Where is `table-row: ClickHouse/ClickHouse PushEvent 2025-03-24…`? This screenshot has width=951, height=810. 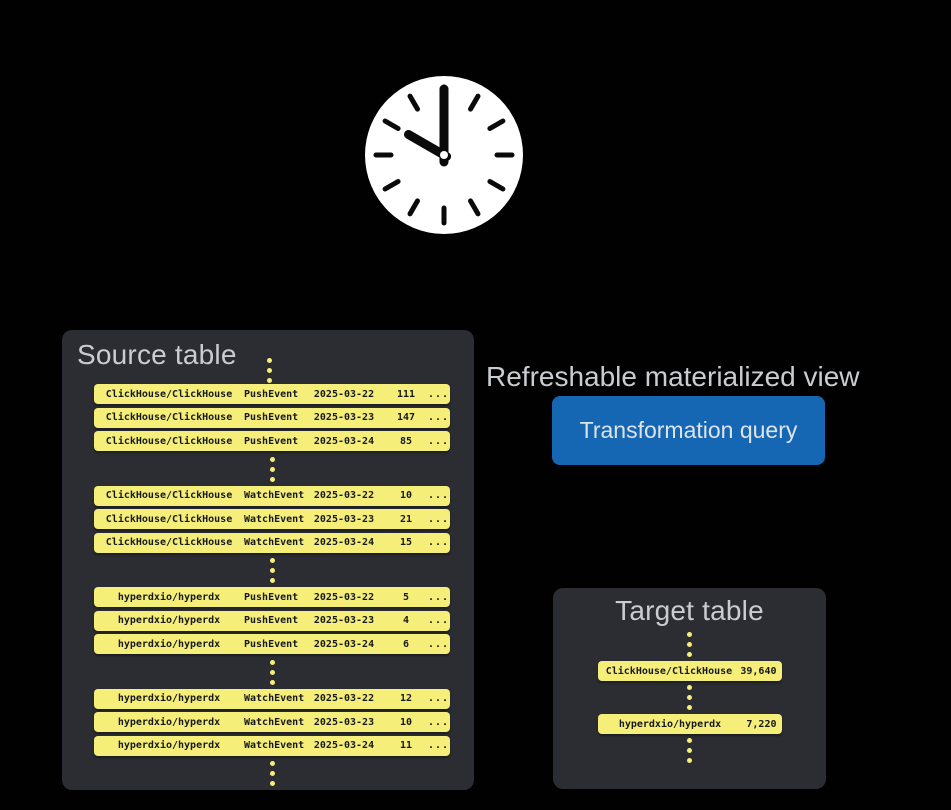
table-row: ClickHouse/ClickHouse PushEvent 2025-03-24… is located at coordinates (272, 441).